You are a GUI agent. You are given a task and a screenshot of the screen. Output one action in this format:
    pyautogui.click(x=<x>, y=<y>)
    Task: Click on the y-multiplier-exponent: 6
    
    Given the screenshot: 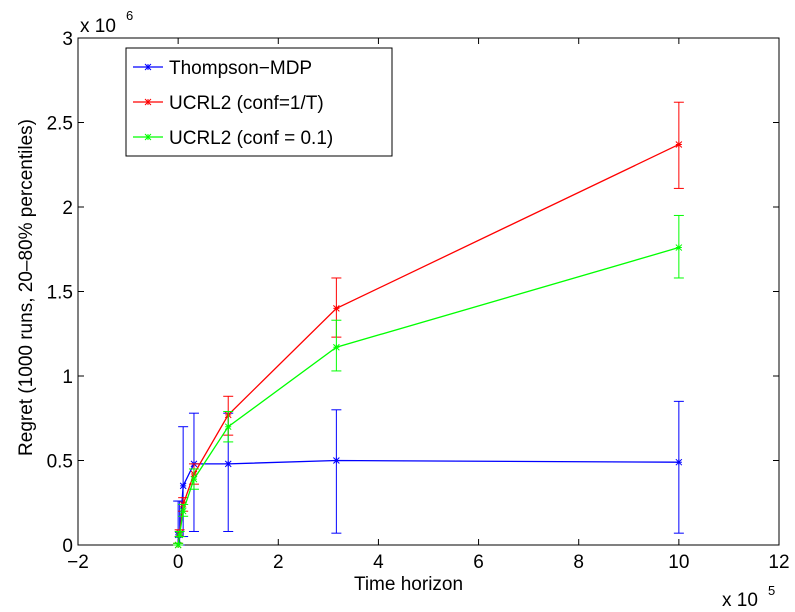 What is the action you would take?
    pyautogui.click(x=129, y=15)
    